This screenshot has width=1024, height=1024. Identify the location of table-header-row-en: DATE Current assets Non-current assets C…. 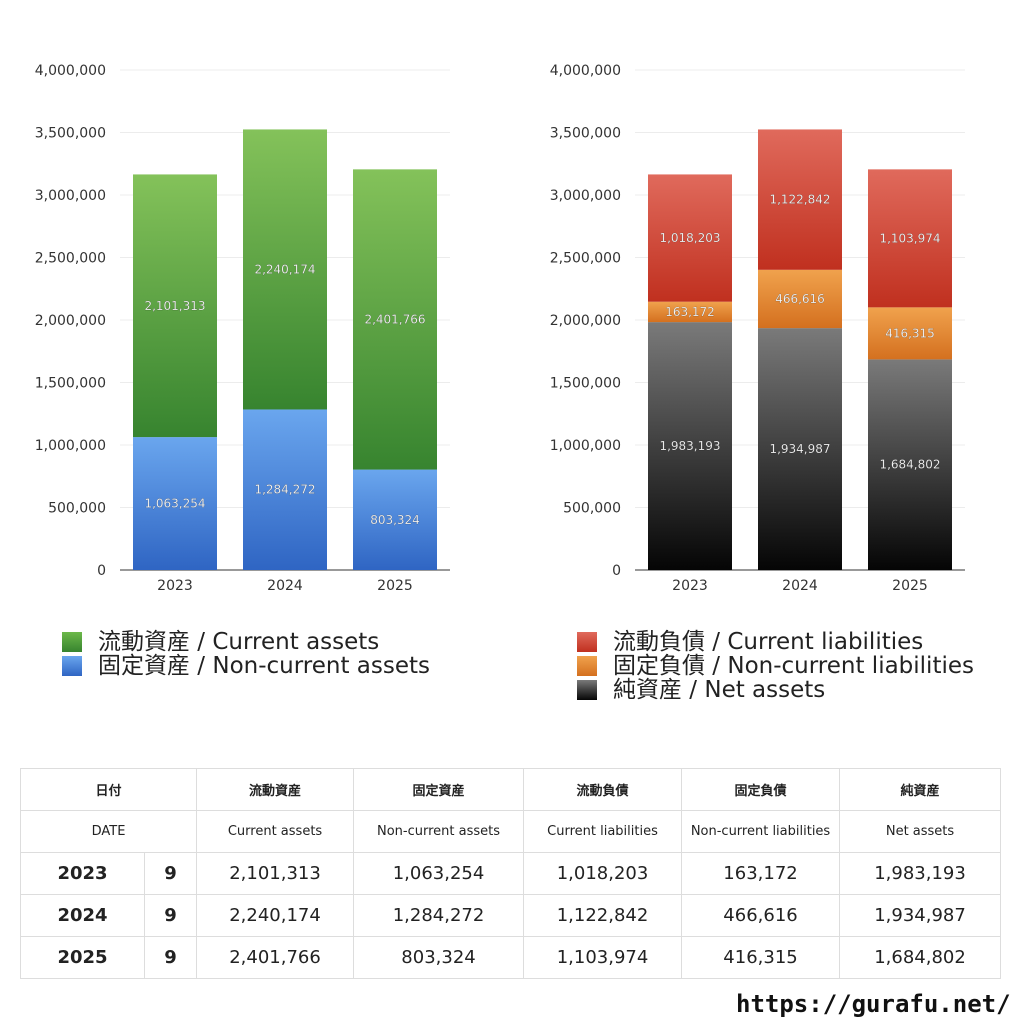
(510, 831).